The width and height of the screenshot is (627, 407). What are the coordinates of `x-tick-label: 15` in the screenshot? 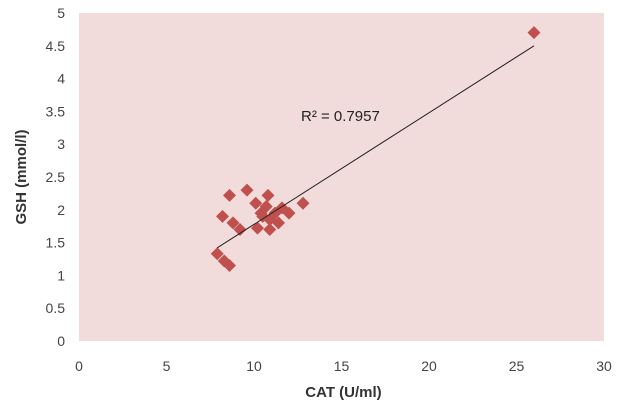 It's located at (342, 366).